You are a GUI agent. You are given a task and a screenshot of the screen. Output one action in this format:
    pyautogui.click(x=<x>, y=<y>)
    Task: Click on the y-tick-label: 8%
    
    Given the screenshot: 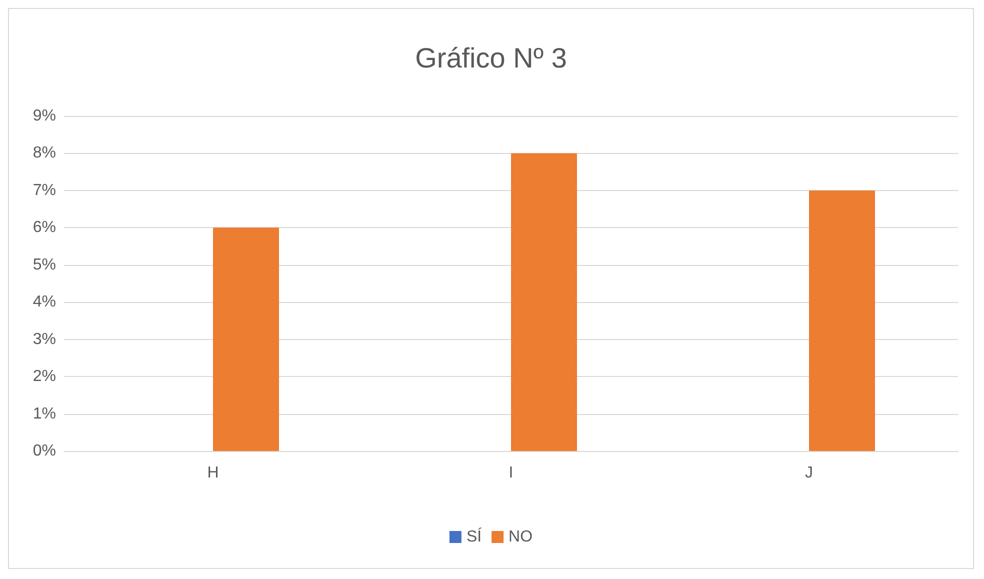 What is the action you would take?
    pyautogui.click(x=44, y=153)
    